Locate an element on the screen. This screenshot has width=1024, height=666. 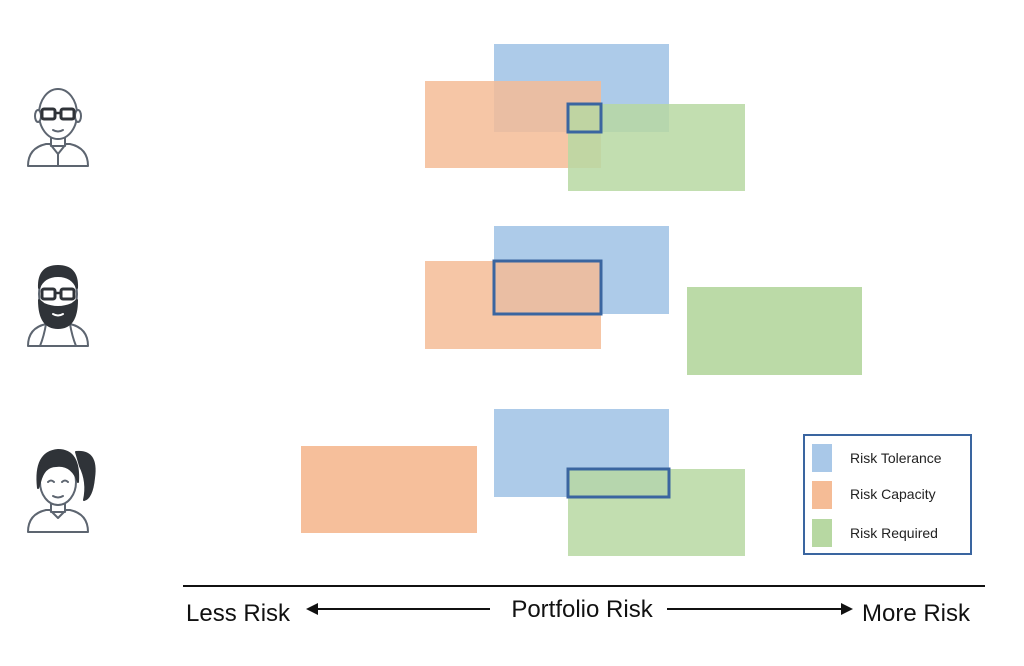
woman-with-ponytail-icon is located at coordinates (61, 491).